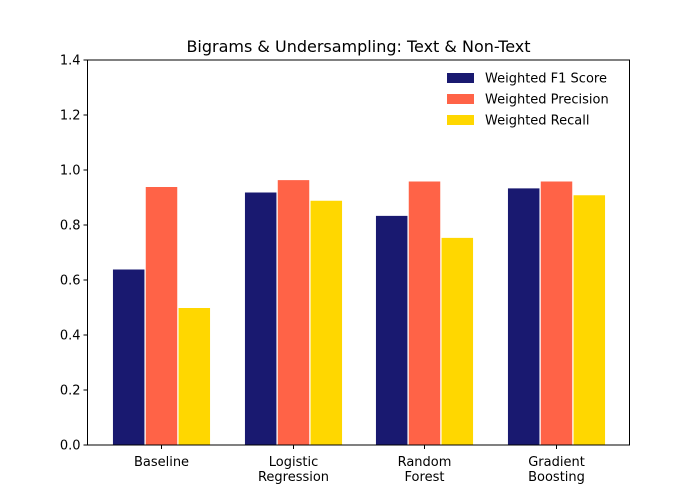  What do you see at coordinates (74, 254) in the screenshot?
I see `y-axis: 0.0 0.2 0.4 0.6 0.8 1.0 1.2 1.4` at bounding box center [74, 254].